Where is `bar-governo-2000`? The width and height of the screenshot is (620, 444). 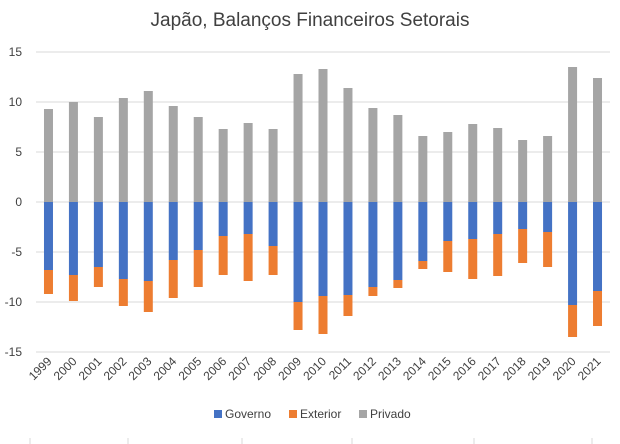
bar-governo-2000 is located at coordinates (73, 238).